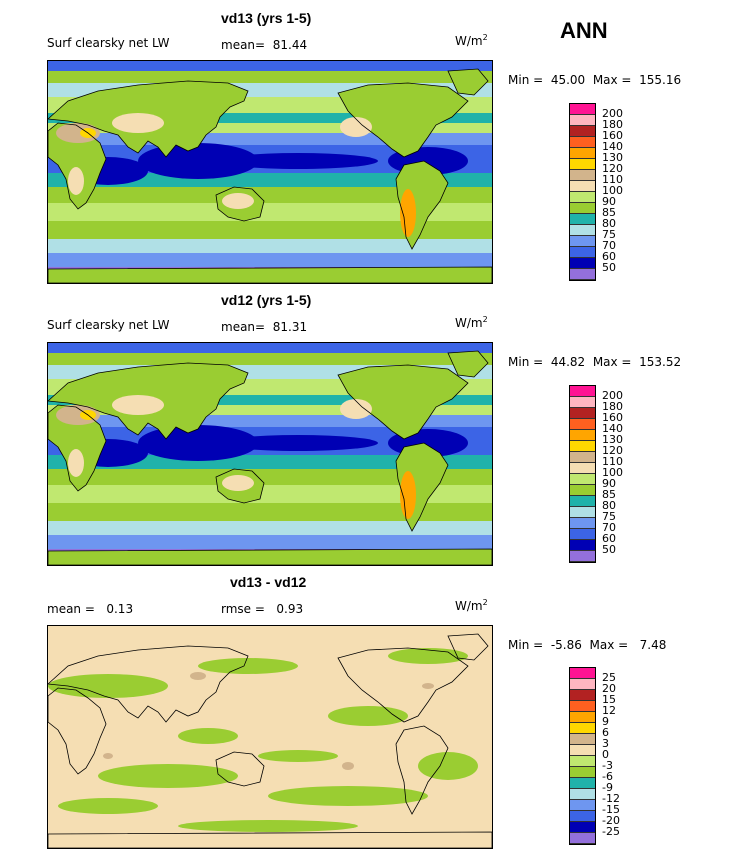  I want to click on panel-2-minmax: Min = 44.82 Max = 153.52, so click(594, 362).